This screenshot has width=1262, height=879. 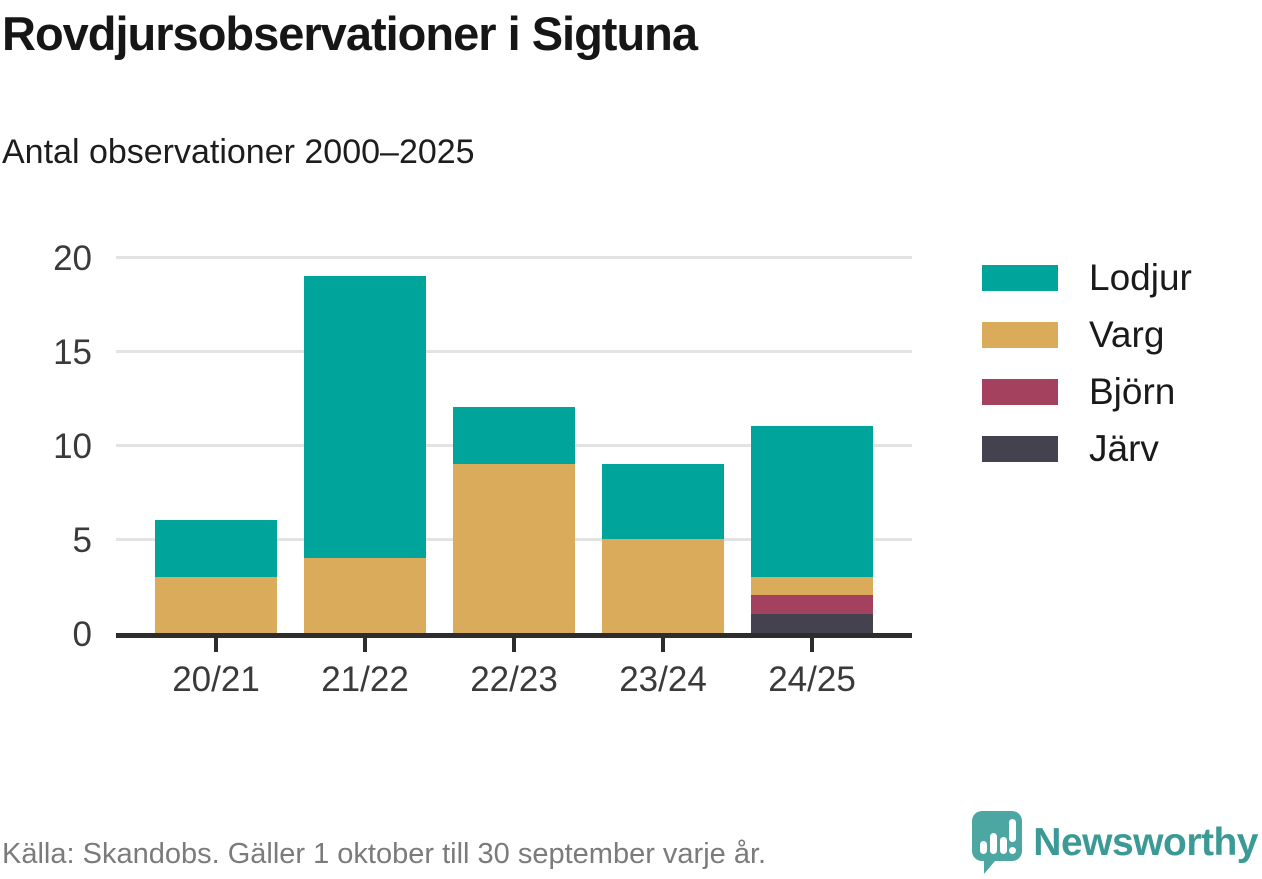 What do you see at coordinates (82, 634) in the screenshot?
I see `y-axis-label: 0` at bounding box center [82, 634].